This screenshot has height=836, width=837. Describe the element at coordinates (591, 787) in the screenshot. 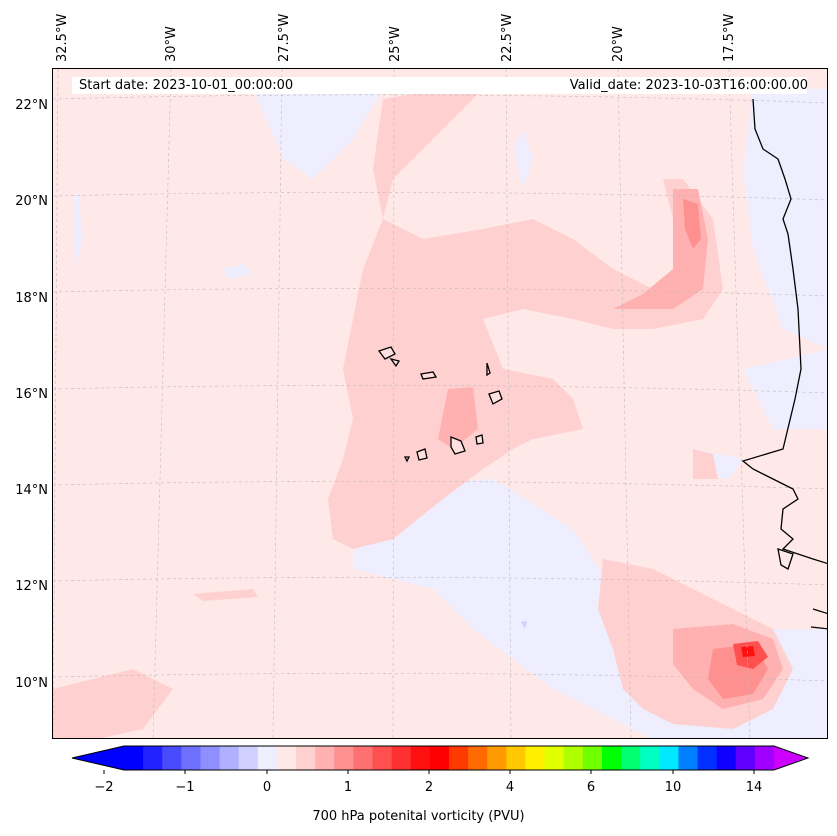

I see `colorbar-tick-label: 6` at that location.